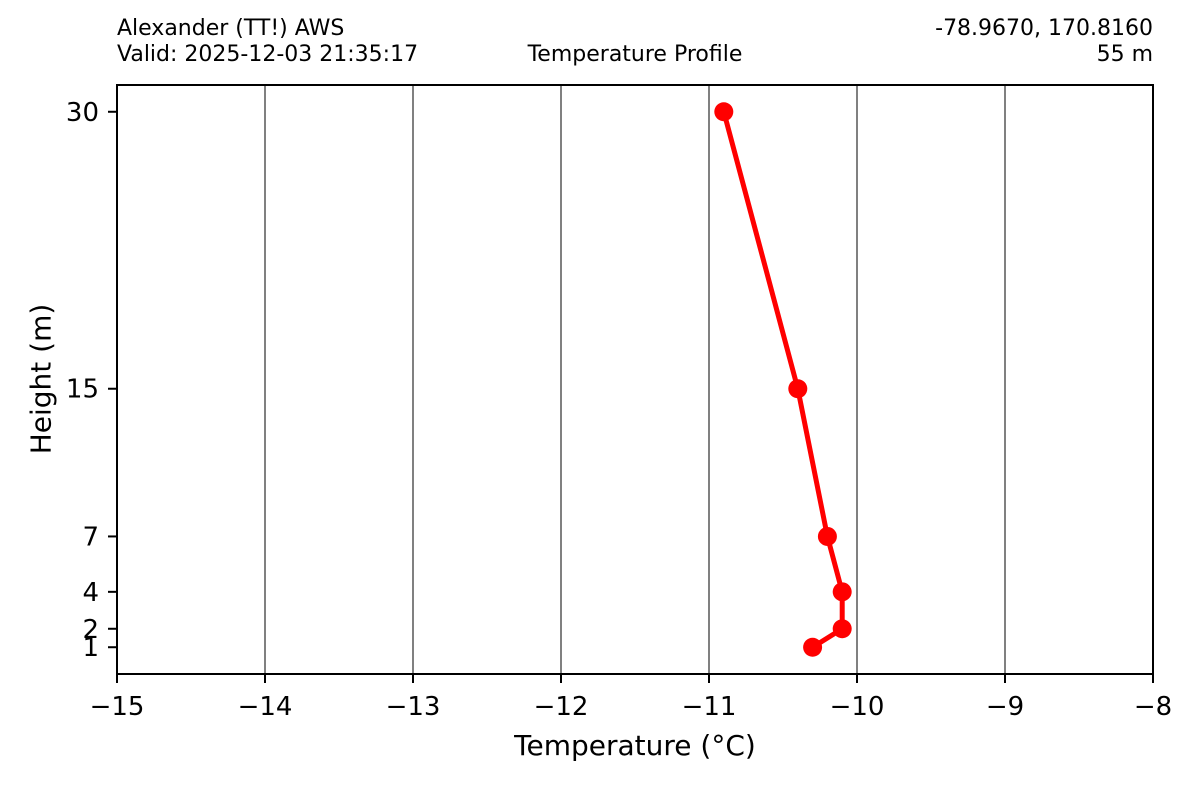 The width and height of the screenshot is (1200, 800). What do you see at coordinates (842, 592) in the screenshot?
I see `data-point-4m` at bounding box center [842, 592].